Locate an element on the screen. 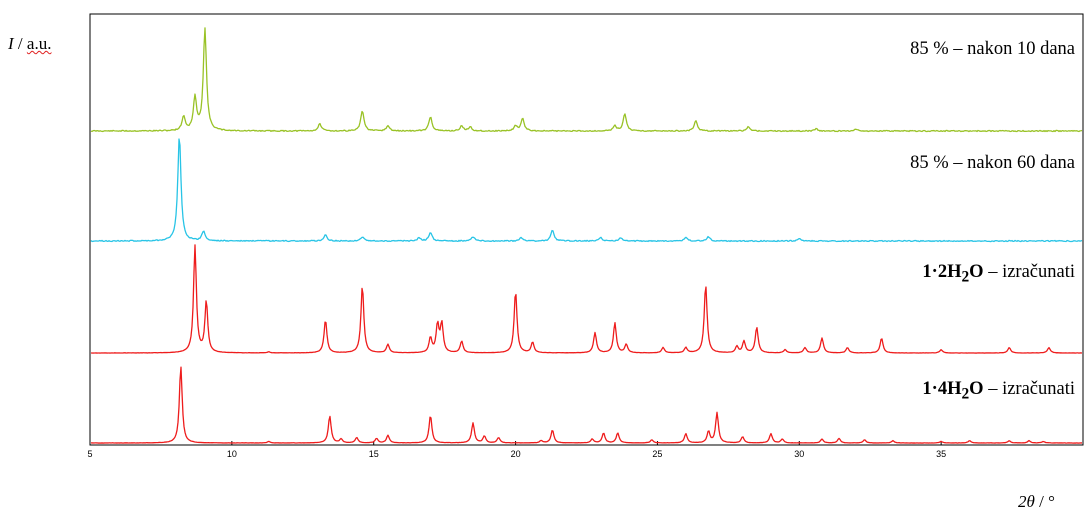  series-label-4h2o: 1·4H2O – izračunati is located at coordinates (998, 391).